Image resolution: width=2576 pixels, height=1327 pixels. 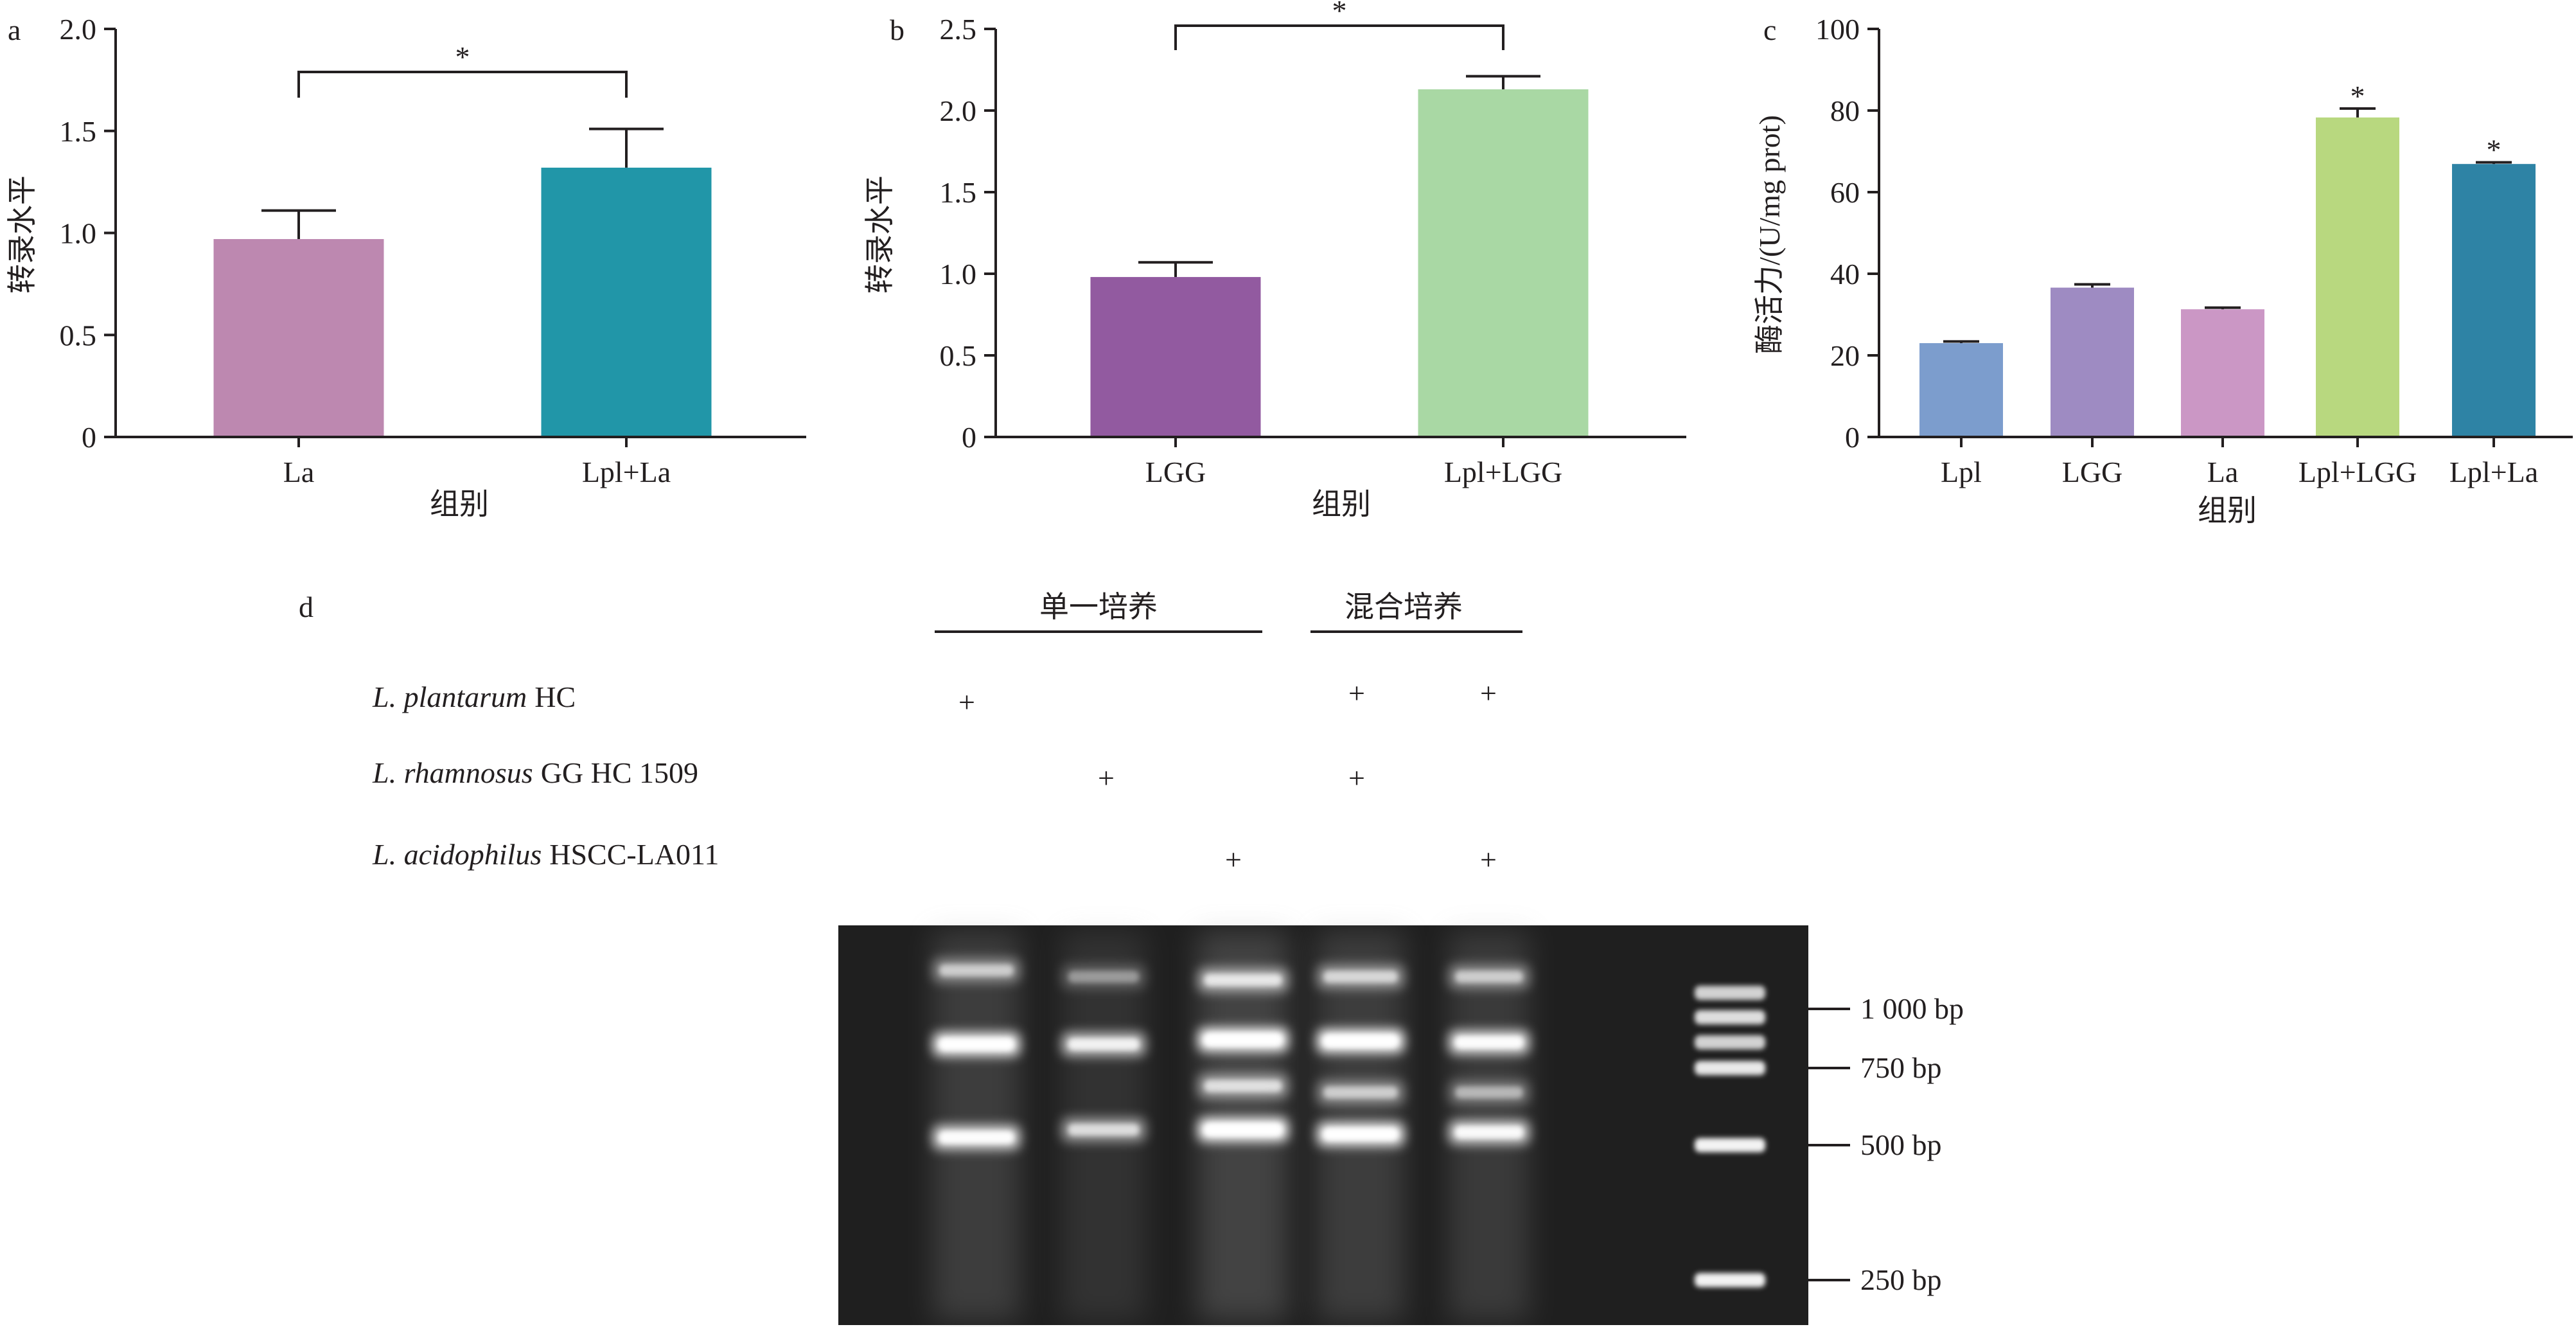 I want to click on panel-a-significance: *, so click(x=462, y=69).